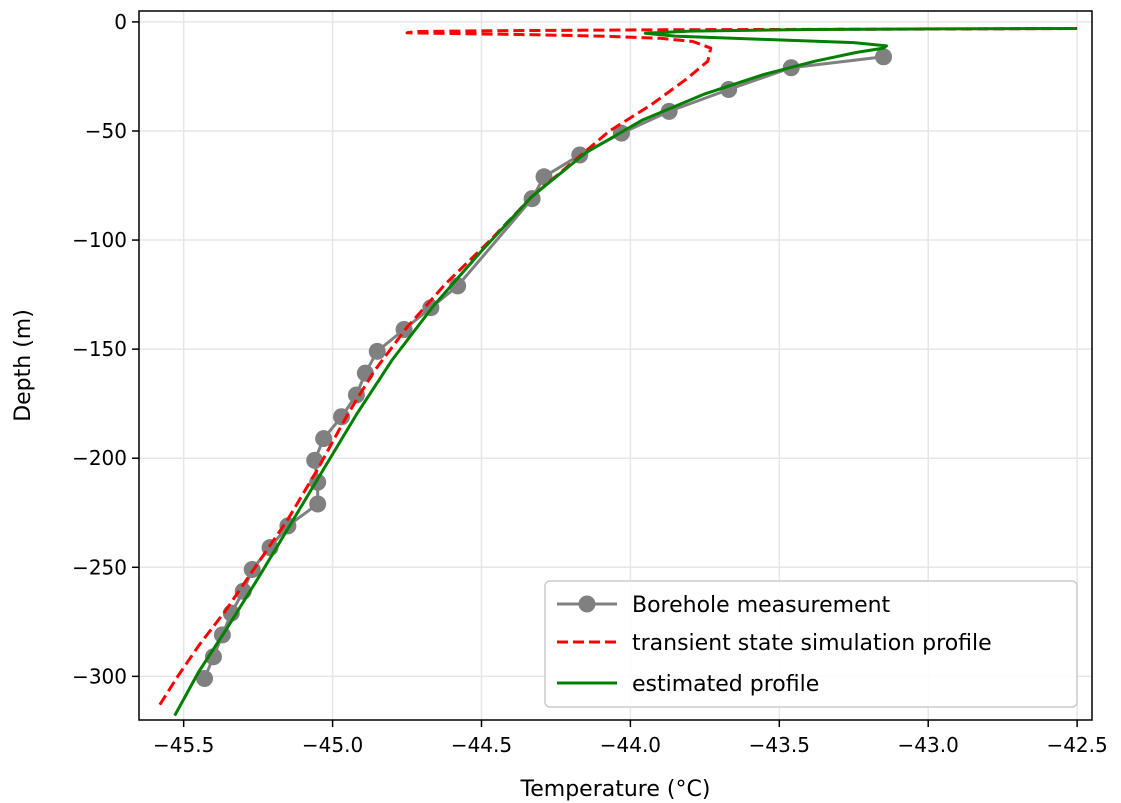 The image size is (1121, 803). I want to click on x-tick-label: −45.0, so click(332, 745).